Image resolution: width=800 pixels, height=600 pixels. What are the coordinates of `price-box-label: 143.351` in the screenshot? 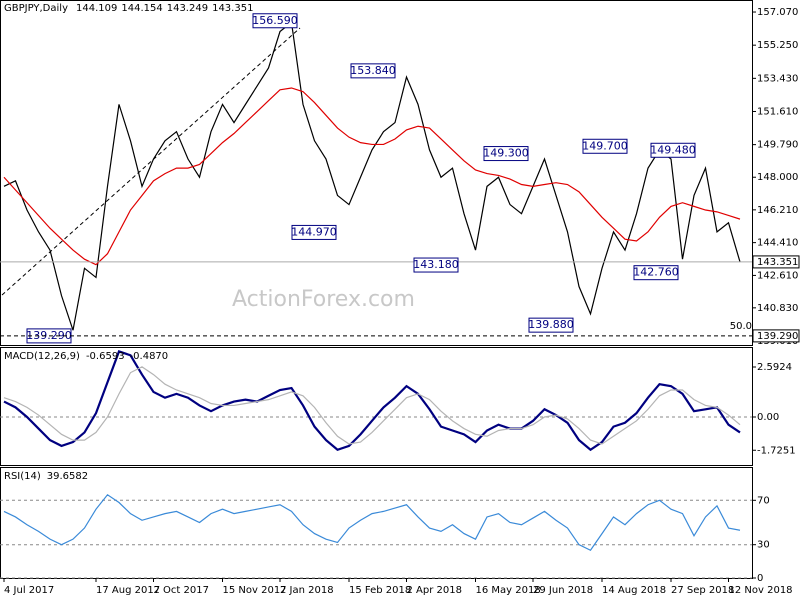 It's located at (777, 262).